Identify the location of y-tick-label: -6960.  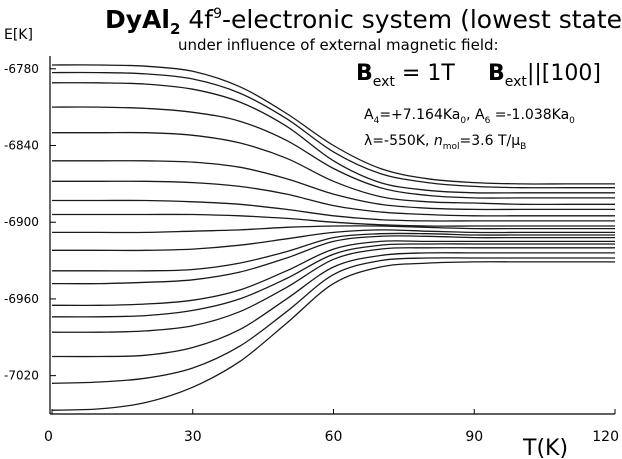
(21, 299).